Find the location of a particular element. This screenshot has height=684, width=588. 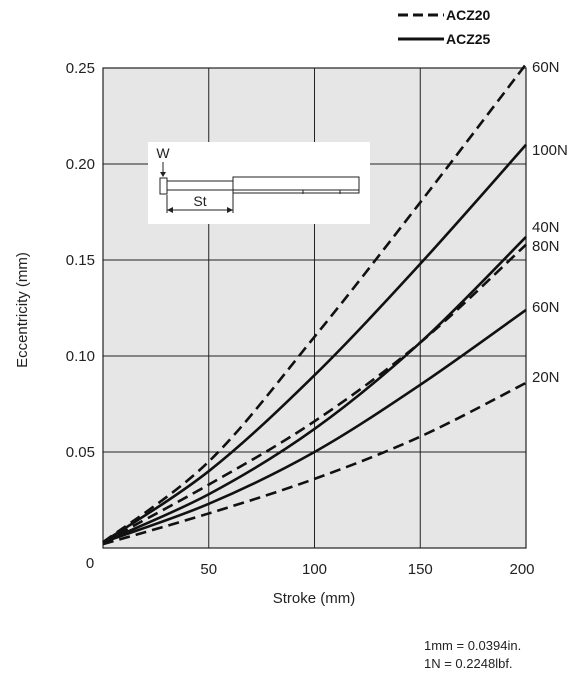

x-tick-150: 150 is located at coordinates (420, 569).